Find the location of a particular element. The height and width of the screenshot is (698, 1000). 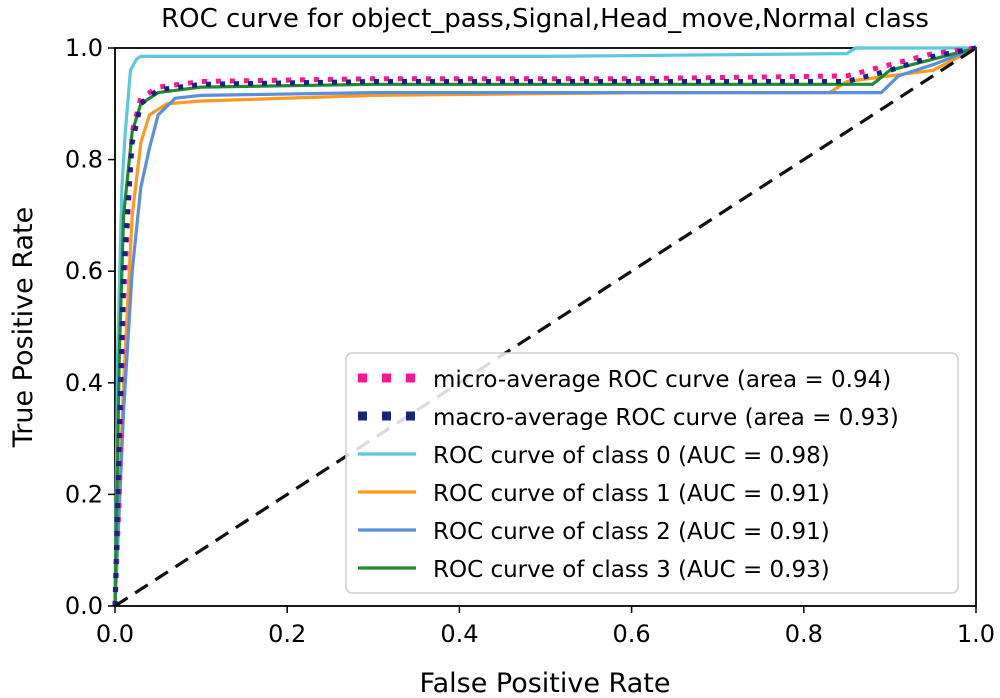

legend-label-1: macro-average ROC curve (area = 0.93) is located at coordinates (666, 418).